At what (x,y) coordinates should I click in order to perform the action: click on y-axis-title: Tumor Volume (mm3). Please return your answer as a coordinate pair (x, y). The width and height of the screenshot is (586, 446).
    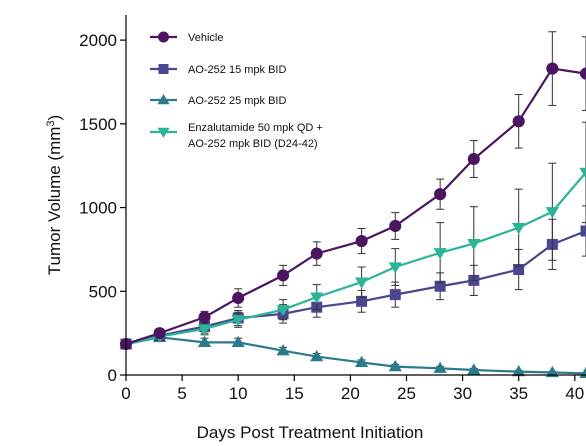
    Looking at the image, I should click on (54, 195).